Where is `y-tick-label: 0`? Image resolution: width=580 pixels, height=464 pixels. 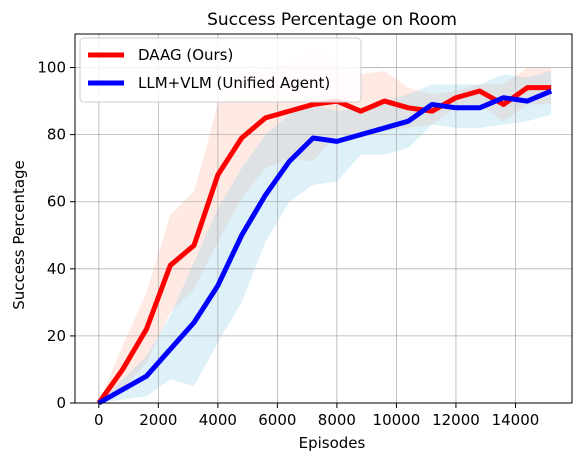
y-tick-label: 0 is located at coordinates (61, 403).